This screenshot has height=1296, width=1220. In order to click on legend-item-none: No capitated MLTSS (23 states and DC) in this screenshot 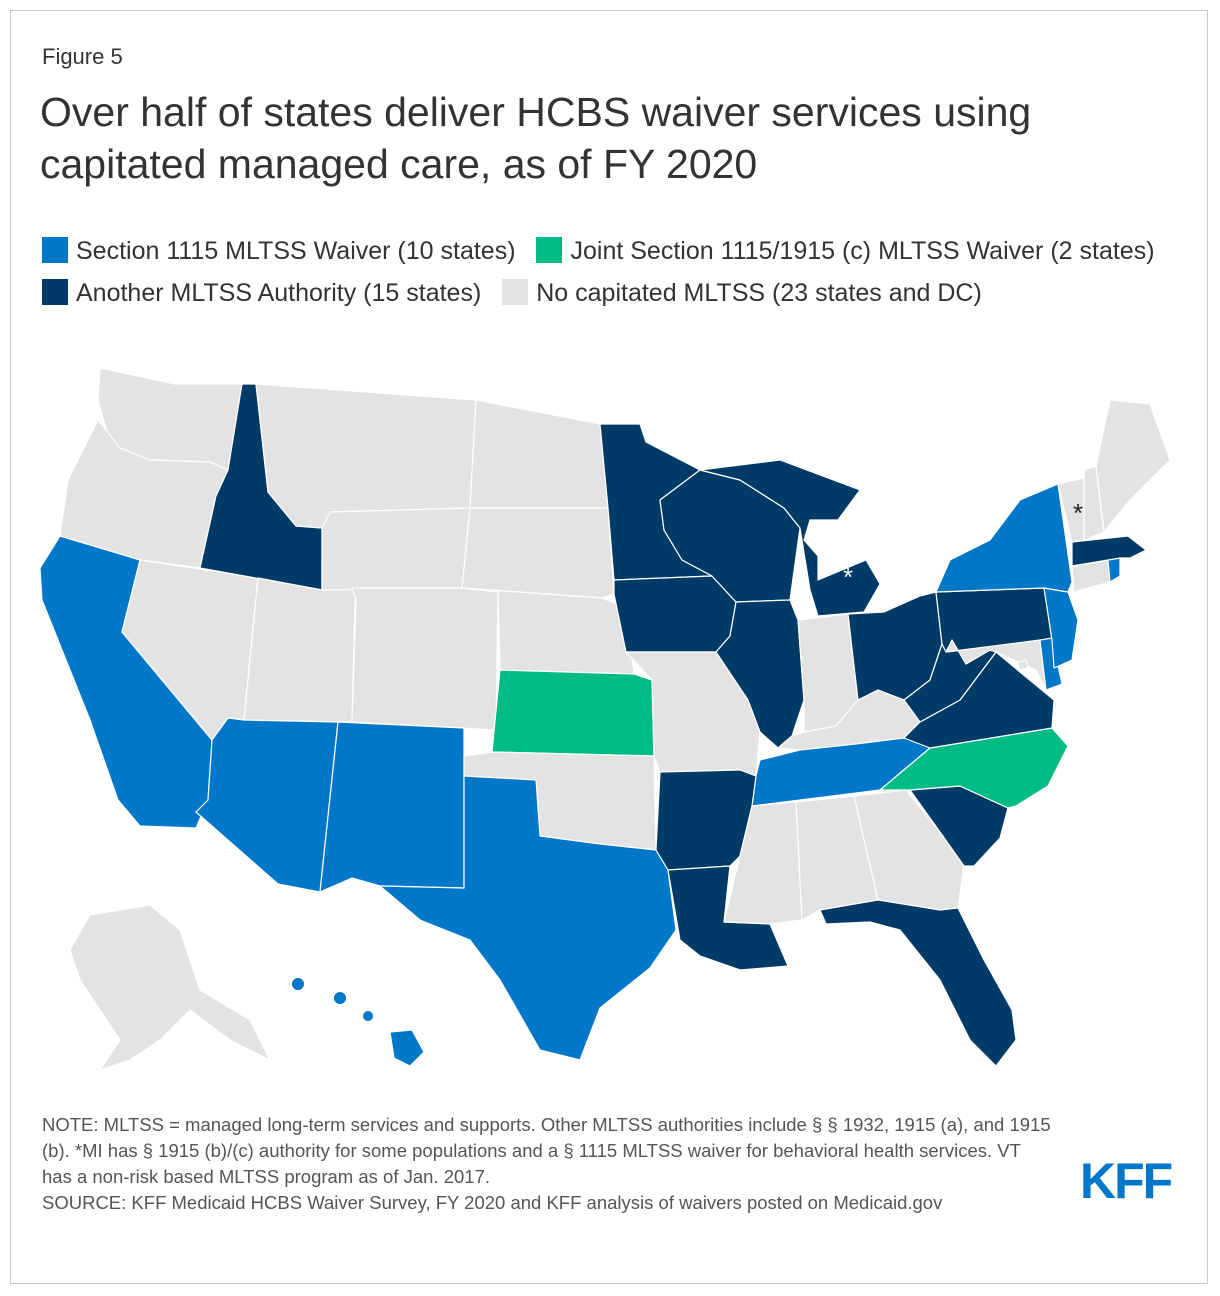, I will do `click(742, 293)`.